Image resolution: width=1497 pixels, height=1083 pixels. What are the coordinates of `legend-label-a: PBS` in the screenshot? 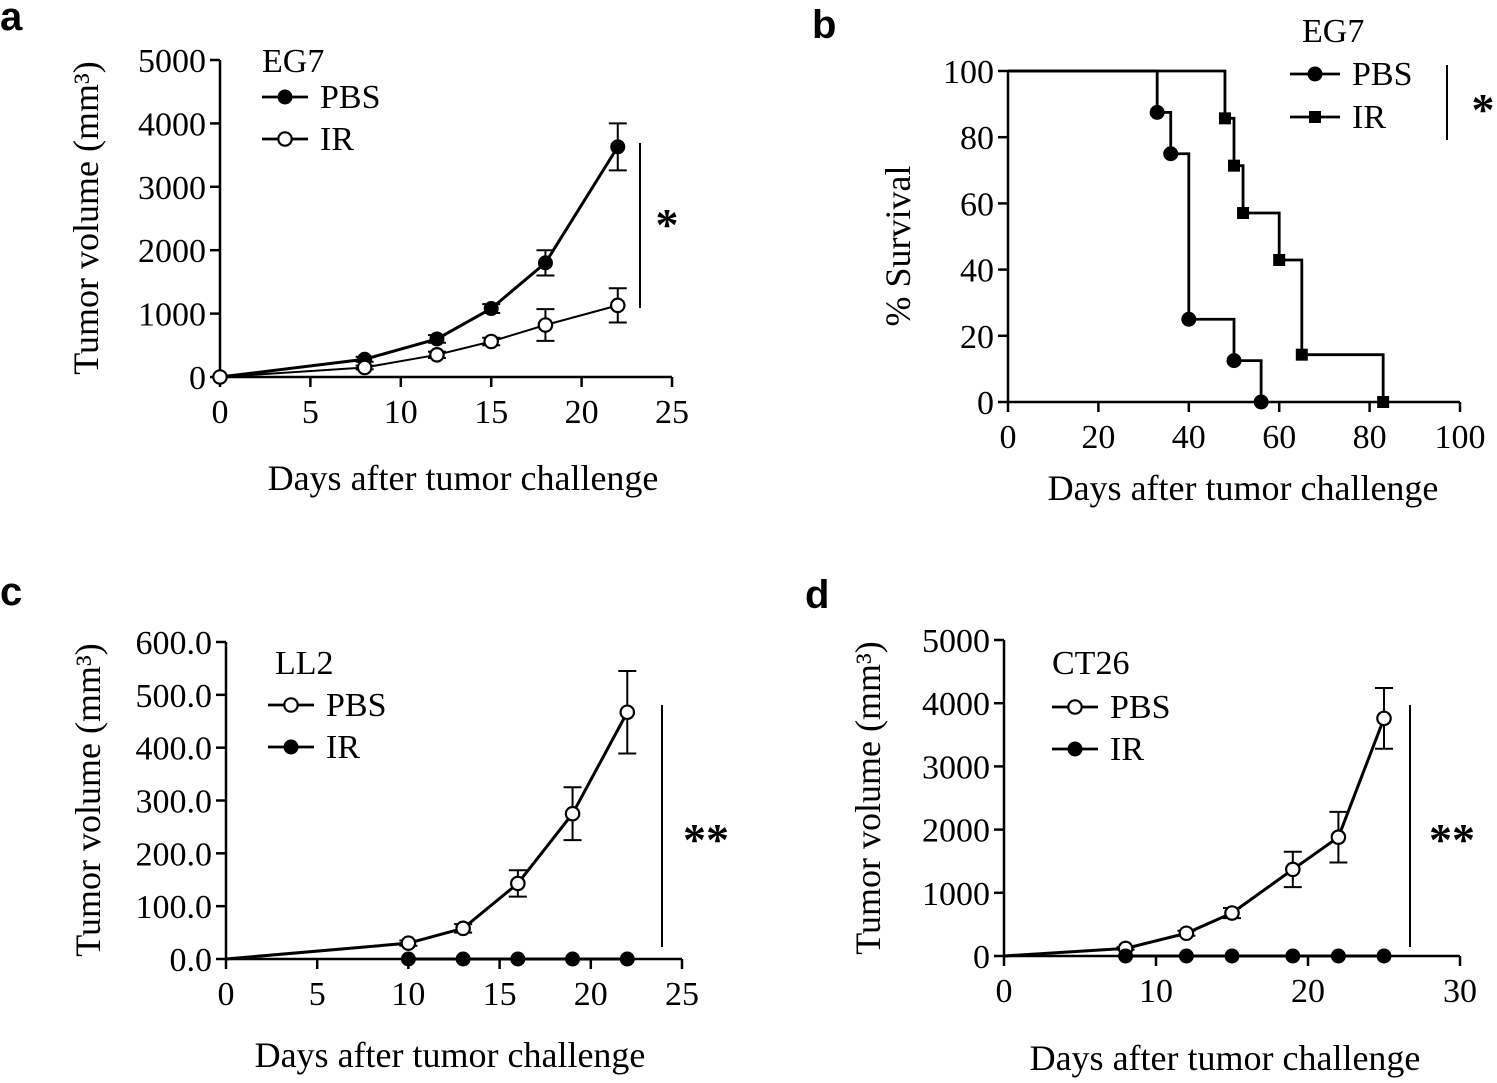 It's located at (350, 97).